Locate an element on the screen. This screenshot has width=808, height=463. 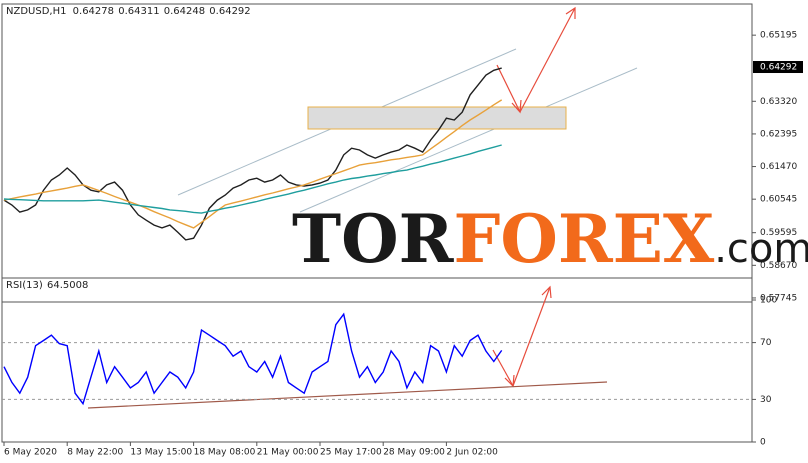
x-tick-label: 13 May 15:00 is located at coordinates (161, 453).